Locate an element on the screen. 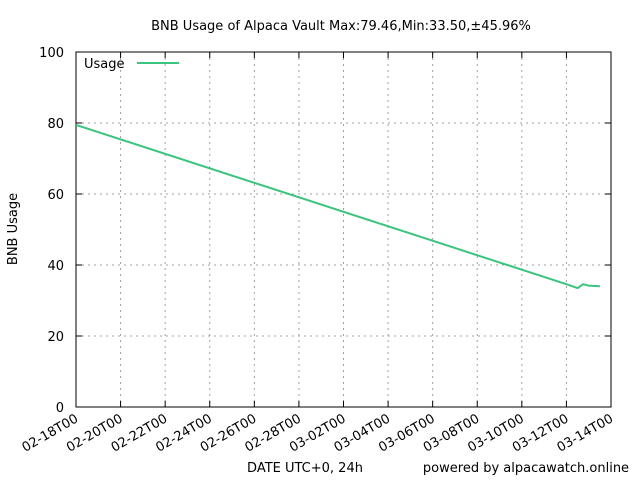 The image size is (640, 480). y-tick-label: 40 is located at coordinates (55, 266).